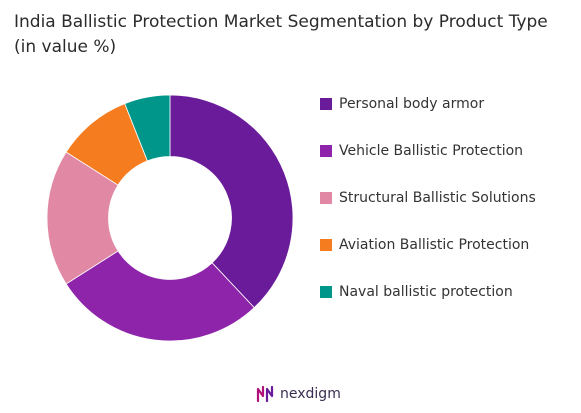 The width and height of the screenshot is (581, 413). What do you see at coordinates (265, 394) in the screenshot?
I see `nexdigm-logo-icon` at bounding box center [265, 394].